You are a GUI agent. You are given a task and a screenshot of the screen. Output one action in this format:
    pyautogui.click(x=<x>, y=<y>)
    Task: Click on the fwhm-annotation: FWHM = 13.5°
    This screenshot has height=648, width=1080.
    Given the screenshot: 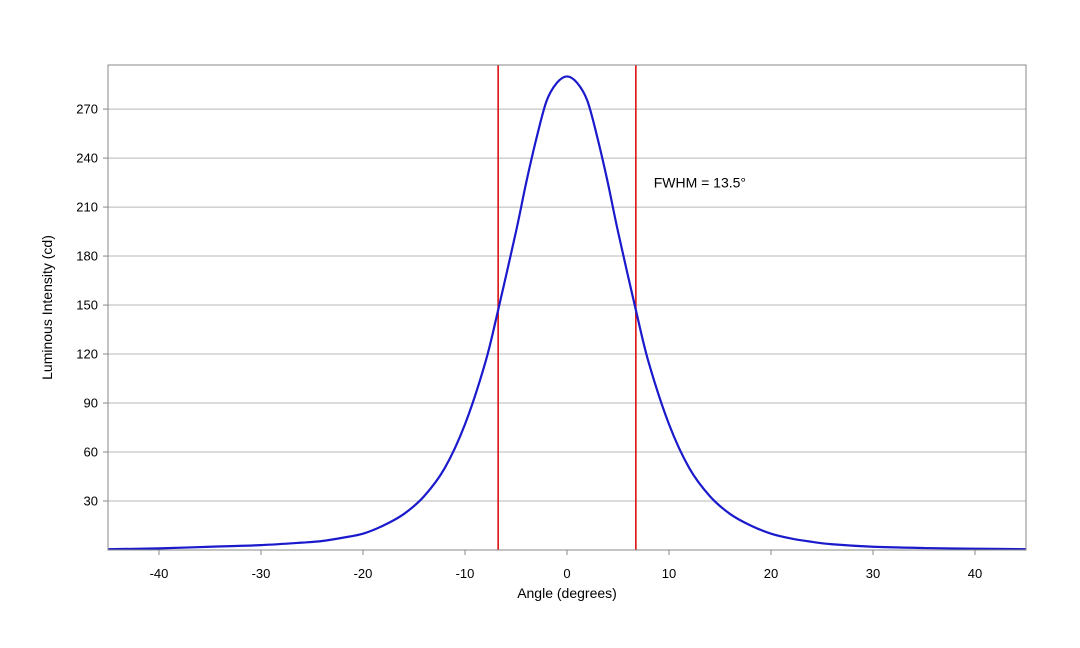 What is the action you would take?
    pyautogui.click(x=700, y=183)
    